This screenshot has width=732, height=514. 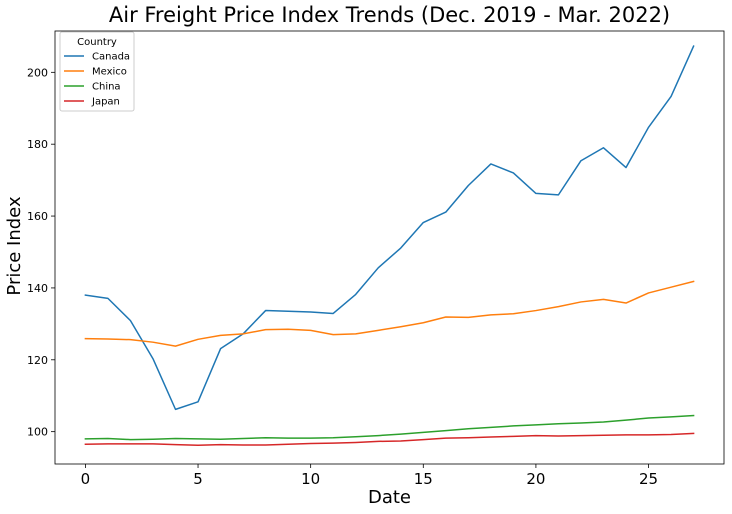 What do you see at coordinates (389, 497) in the screenshot?
I see `x-axis-label: Date` at bounding box center [389, 497].